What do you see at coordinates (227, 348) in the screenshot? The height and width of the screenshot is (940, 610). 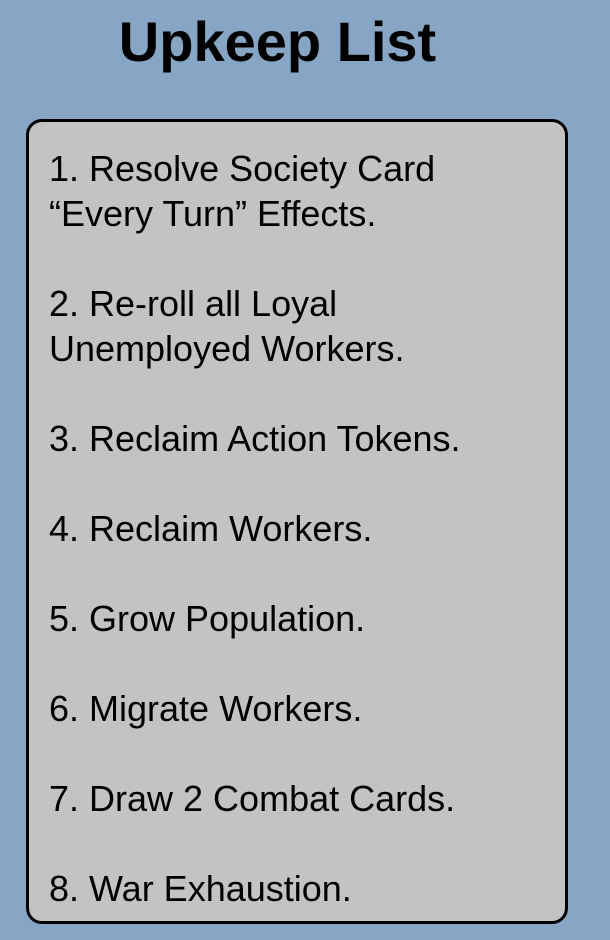 I see `step-2-line-2: Unemployed Workers.` at bounding box center [227, 348].